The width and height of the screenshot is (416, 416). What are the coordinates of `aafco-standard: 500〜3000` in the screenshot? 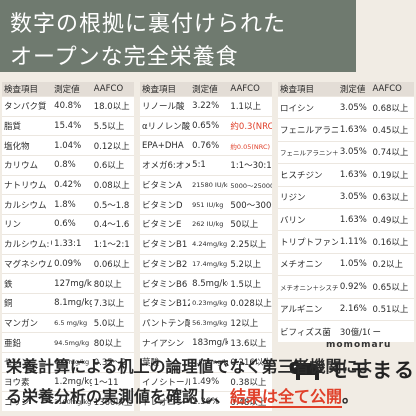 It's located at (250, 204).